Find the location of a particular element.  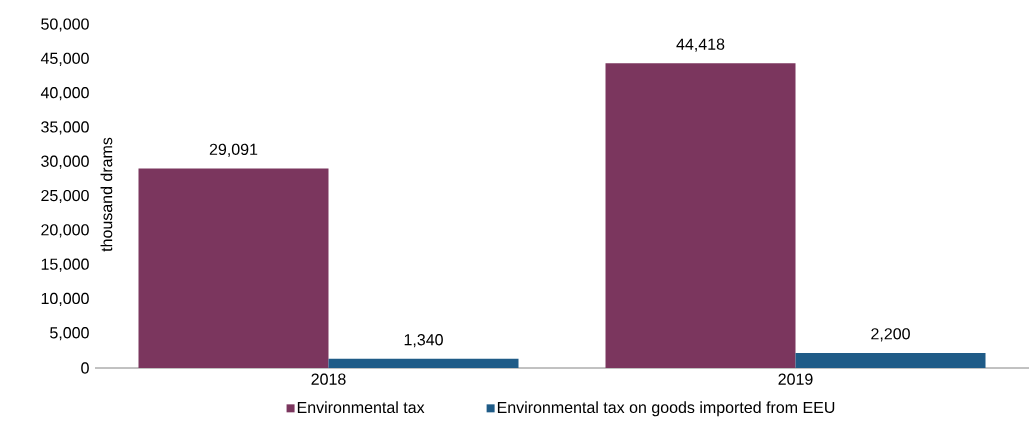

y-tick-label: 35,000 is located at coordinates (65, 128).